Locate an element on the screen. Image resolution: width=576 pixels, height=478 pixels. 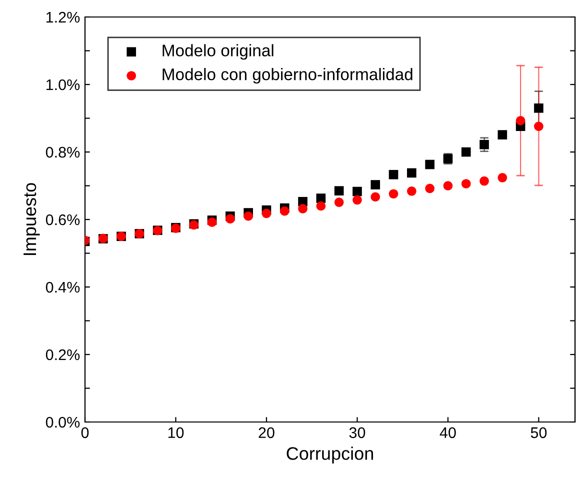
y-tick-label: 0.2% is located at coordinates (63, 354).